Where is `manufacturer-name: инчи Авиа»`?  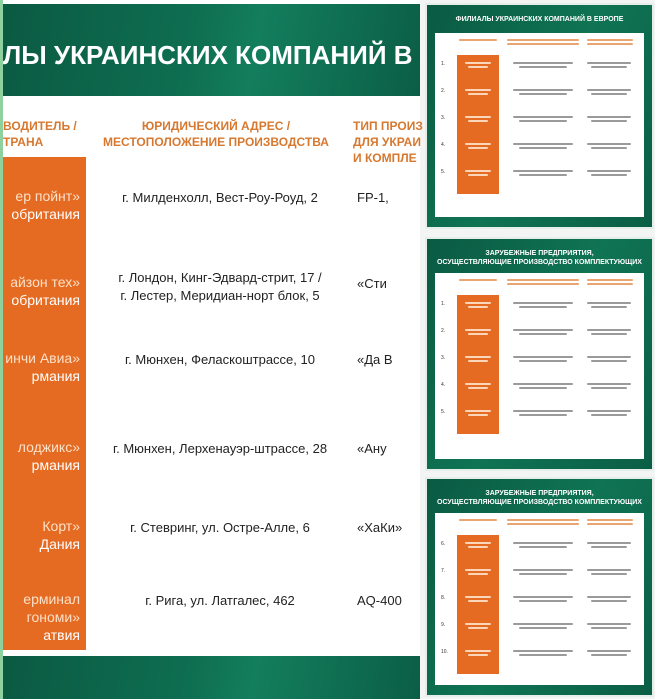
manufacturer-name: инчи Авиа» is located at coordinates (42, 358).